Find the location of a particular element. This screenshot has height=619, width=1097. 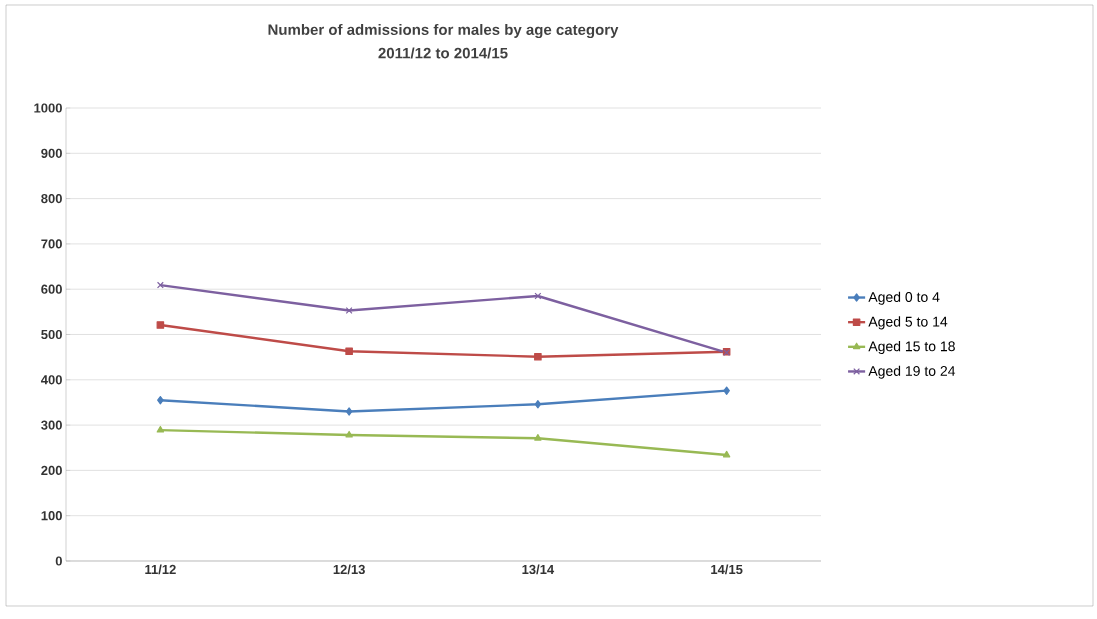

y-tick-label: 500 is located at coordinates (51, 334).